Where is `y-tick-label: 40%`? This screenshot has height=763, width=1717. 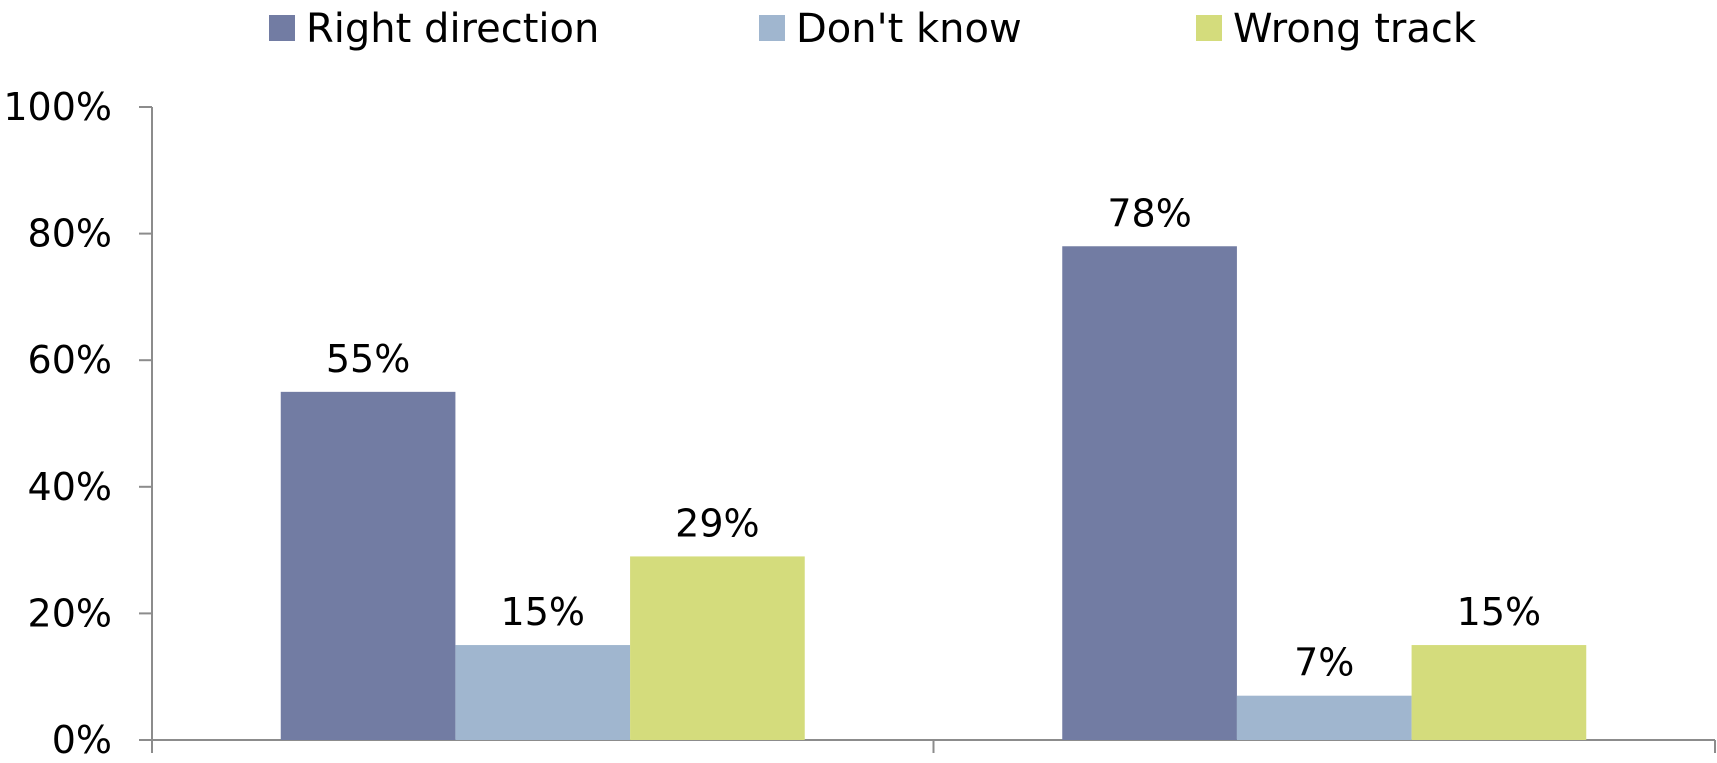
y-tick-label: 40% is located at coordinates (70, 487).